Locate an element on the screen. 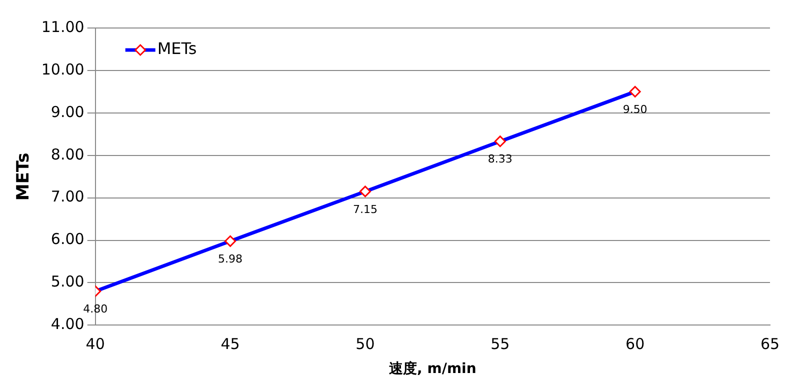  x-tick-label: 45 is located at coordinates (230, 344).